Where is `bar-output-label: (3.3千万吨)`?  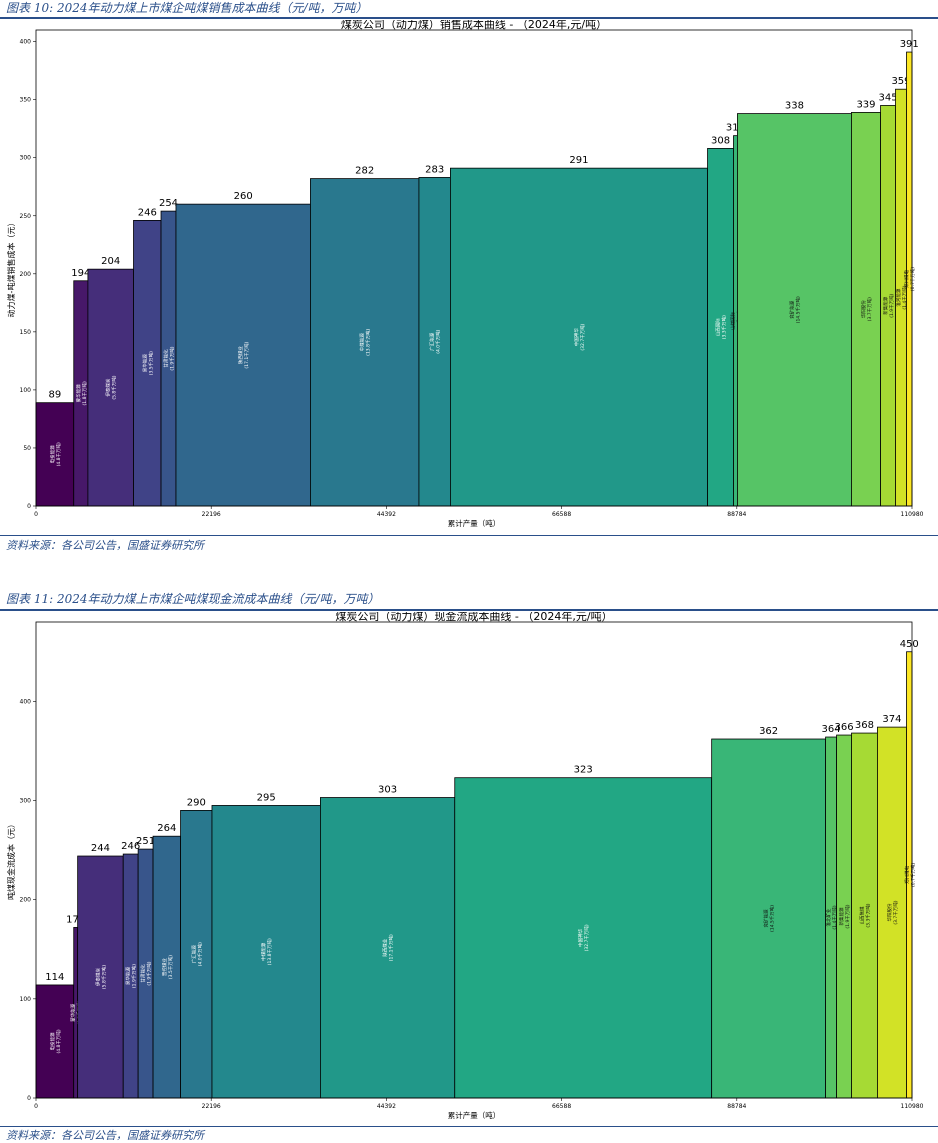
bar-output-label: (3.3千万吨) is located at coordinates (724, 327).